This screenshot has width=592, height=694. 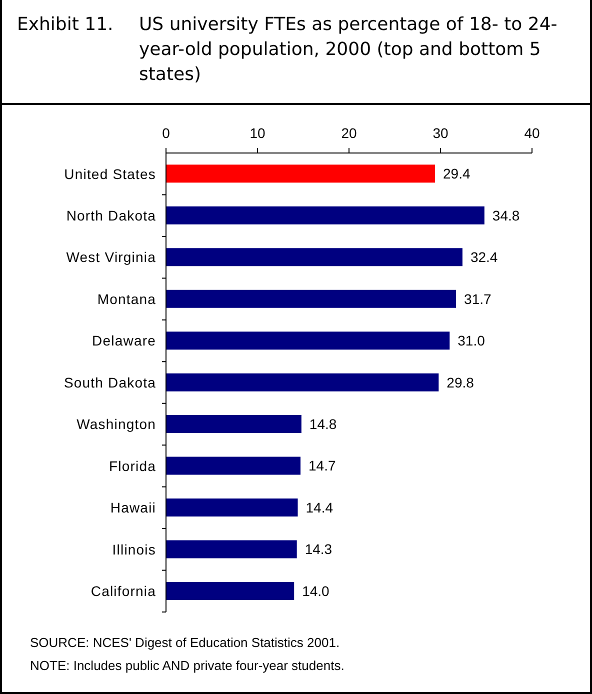 I want to click on data-label: 14.8, so click(x=323, y=424).